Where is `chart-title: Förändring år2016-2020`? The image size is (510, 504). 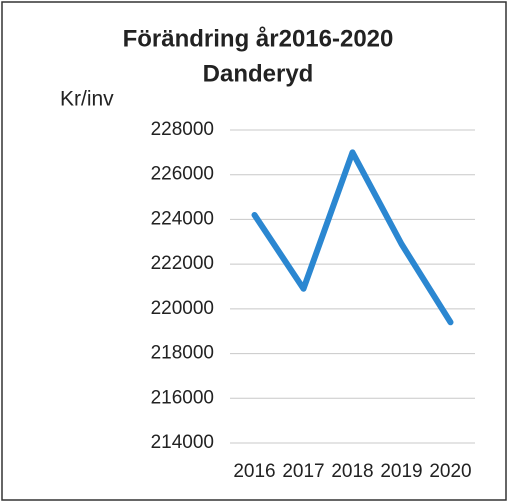
chart-title: Förändring år2016-2020 is located at coordinates (258, 38).